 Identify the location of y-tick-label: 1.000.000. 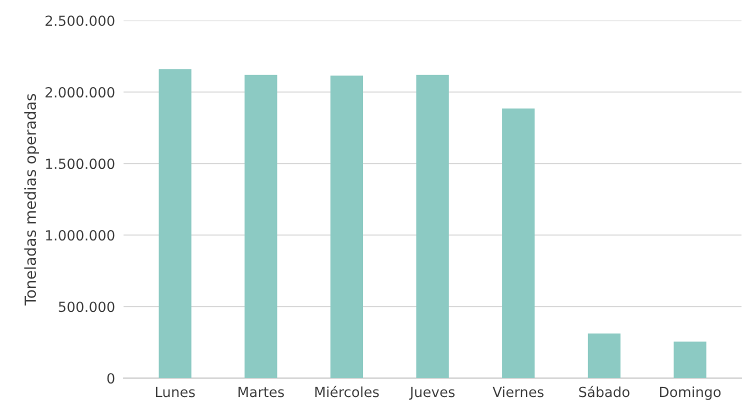
(80, 235).